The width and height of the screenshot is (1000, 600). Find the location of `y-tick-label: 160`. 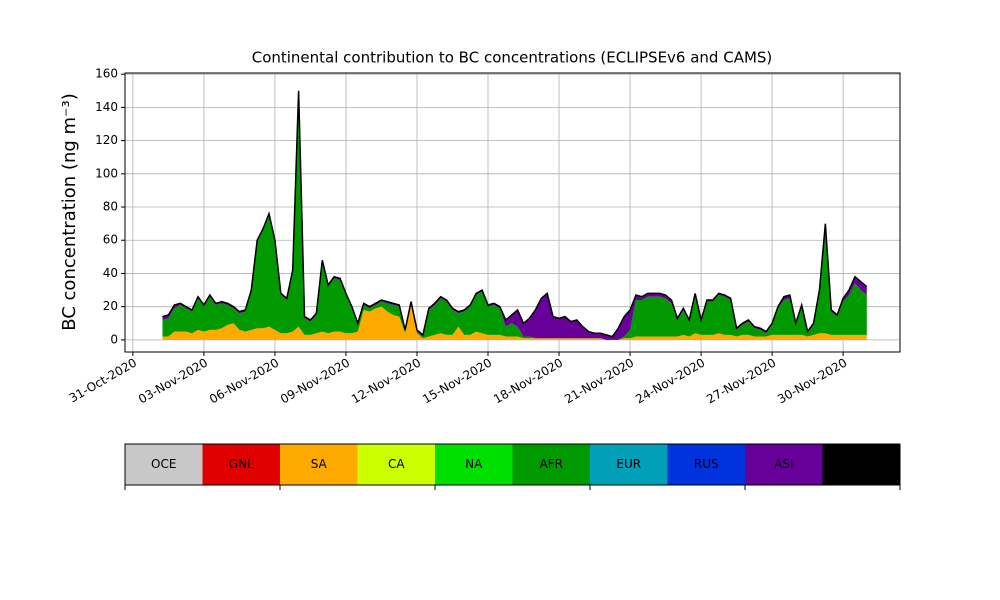

y-tick-label: 160 is located at coordinates (106, 74).